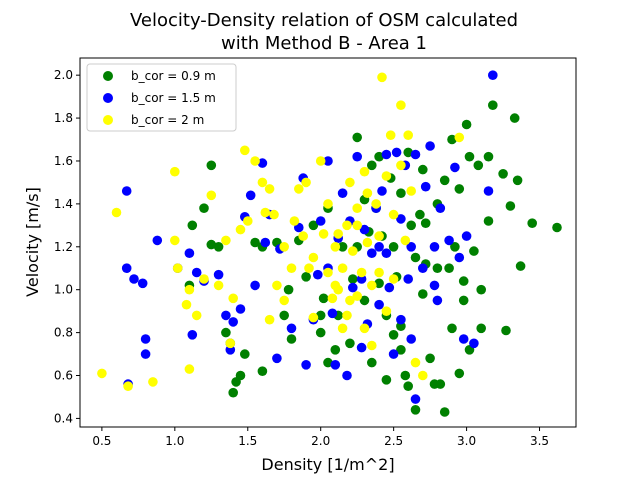 This screenshot has height=480, width=640. Describe the element at coordinates (466, 441) in the screenshot. I see `x-tick-label-5: 3.0` at that location.